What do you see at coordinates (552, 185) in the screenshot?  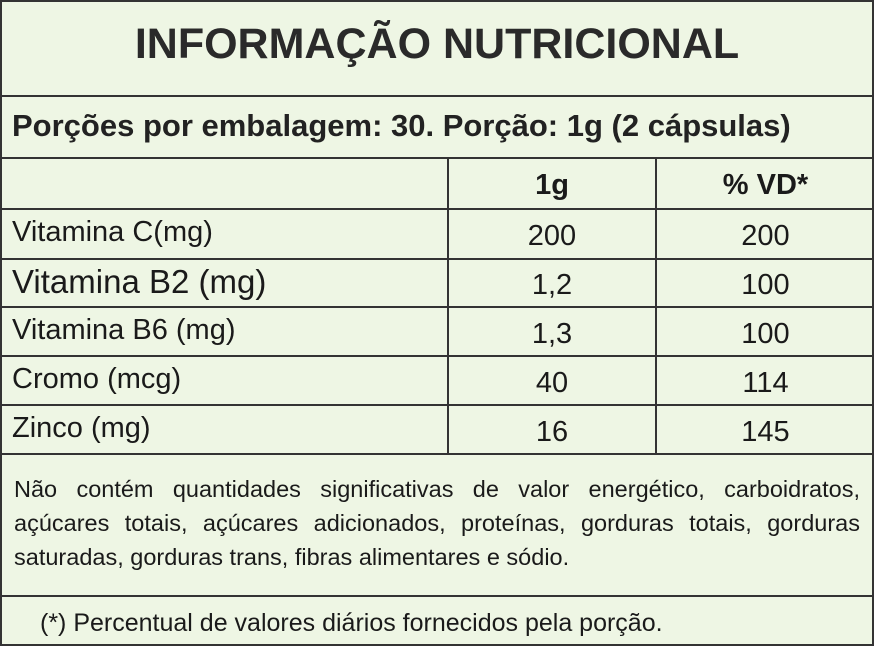 I see `column-header: 1g` at bounding box center [552, 185].